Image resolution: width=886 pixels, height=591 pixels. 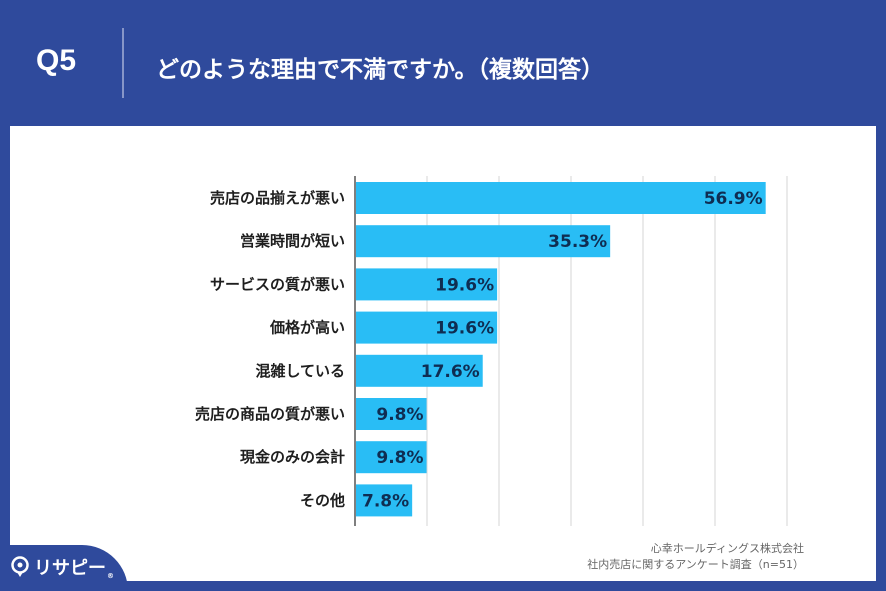 What do you see at coordinates (277, 198) in the screenshot?
I see `category-label: 売店の品揃えが悪い` at bounding box center [277, 198].